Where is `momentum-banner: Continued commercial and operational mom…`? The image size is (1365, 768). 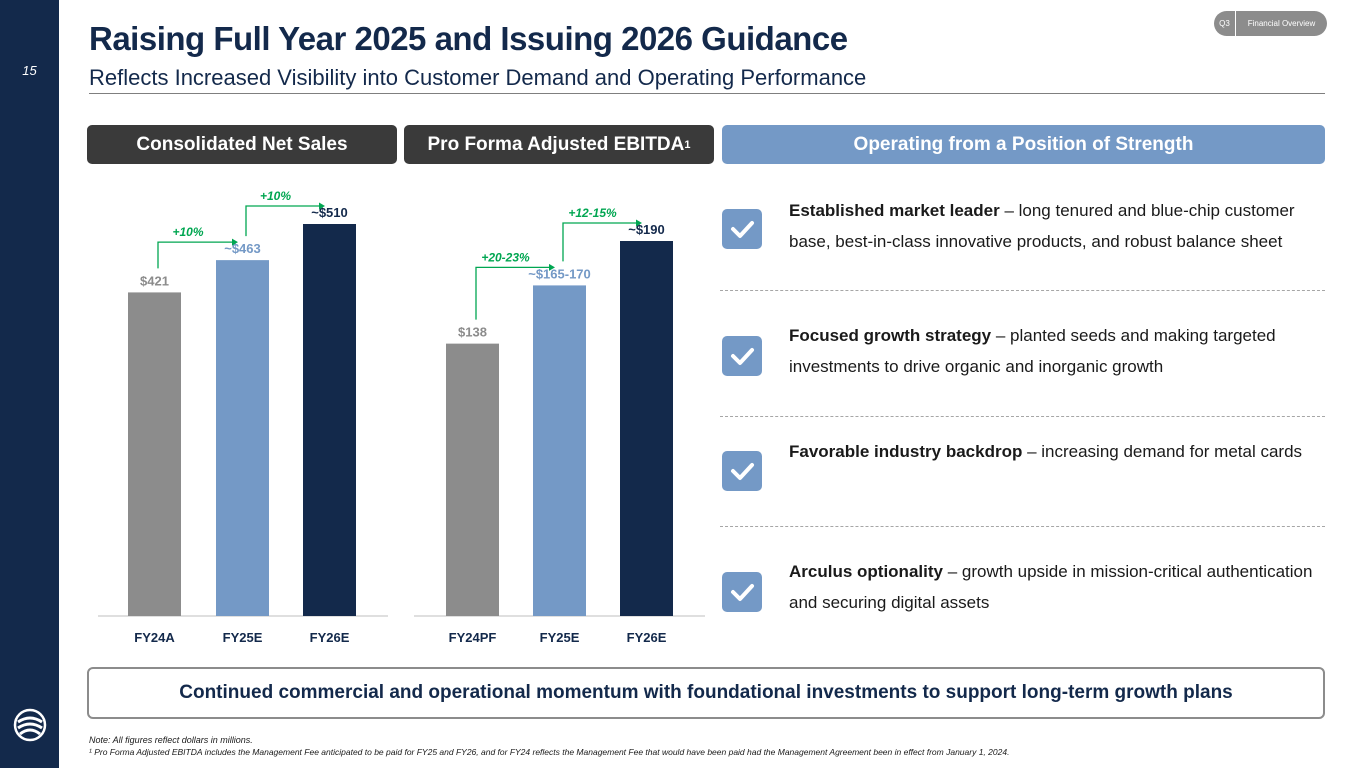 momentum-banner: Continued commercial and operational mom… is located at coordinates (706, 693).